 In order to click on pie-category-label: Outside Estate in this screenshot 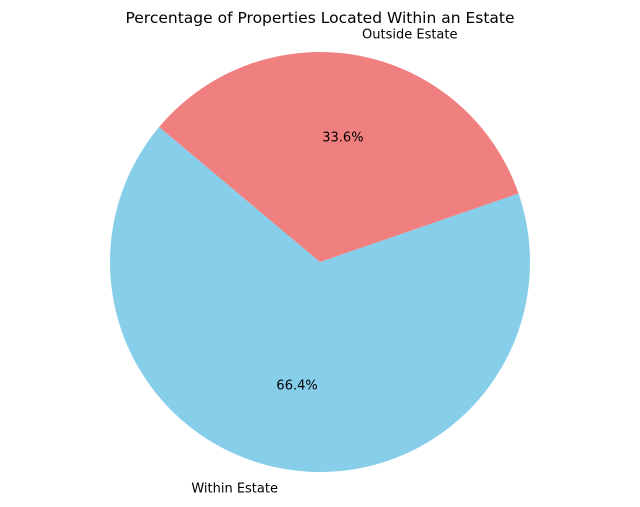, I will do `click(409, 34)`.